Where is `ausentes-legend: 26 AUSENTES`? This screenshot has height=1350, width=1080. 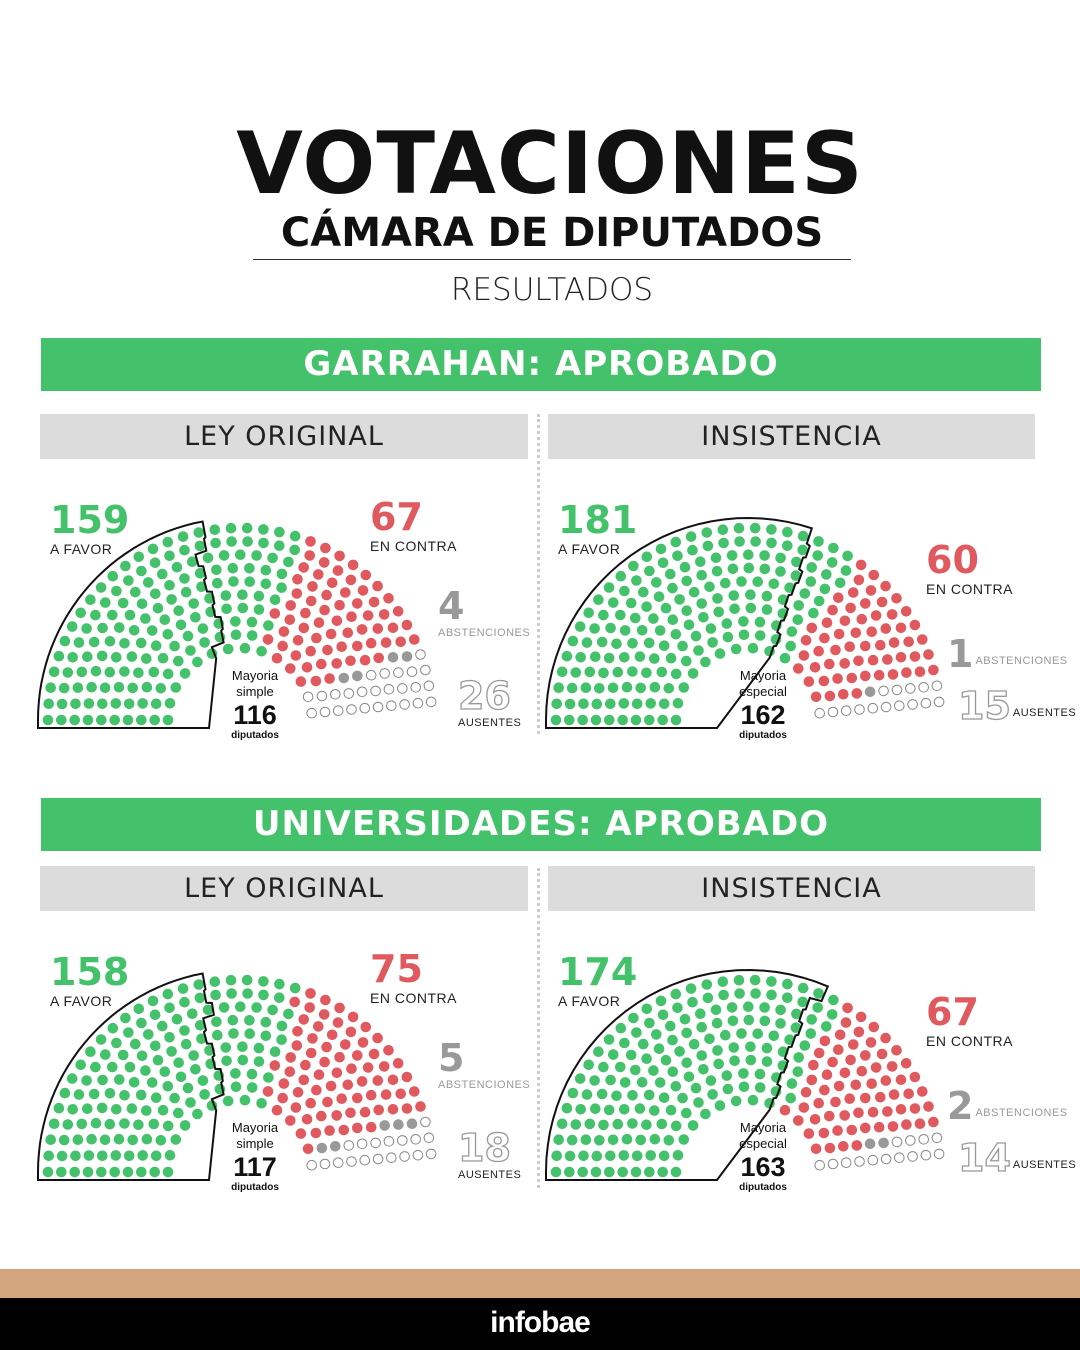
ausentes-legend: 26 AUSENTES is located at coordinates (489, 702).